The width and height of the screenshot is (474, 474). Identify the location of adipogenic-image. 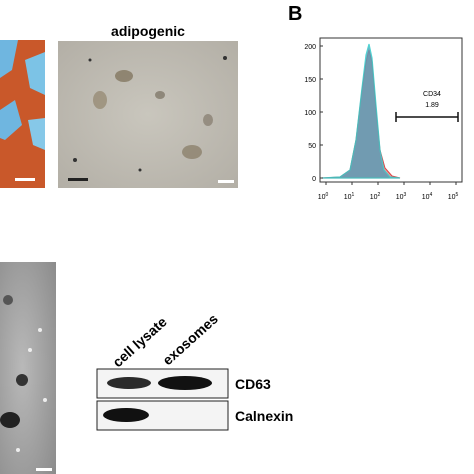
(148, 114).